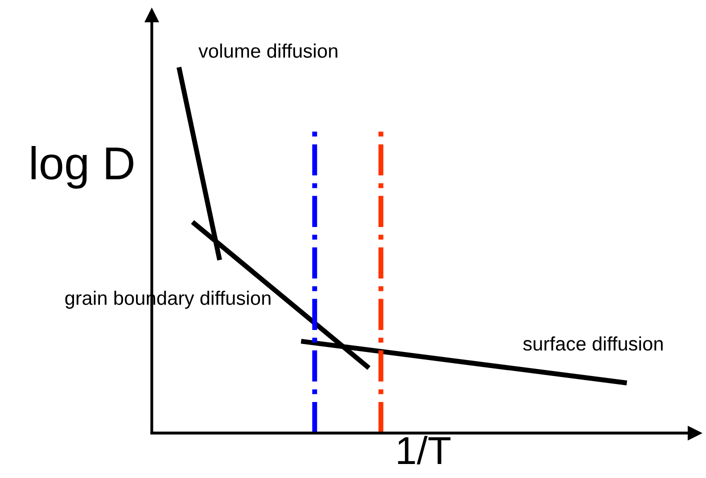 This screenshot has height=478, width=706. I want to click on series-label: surface diffusion, so click(593, 343).